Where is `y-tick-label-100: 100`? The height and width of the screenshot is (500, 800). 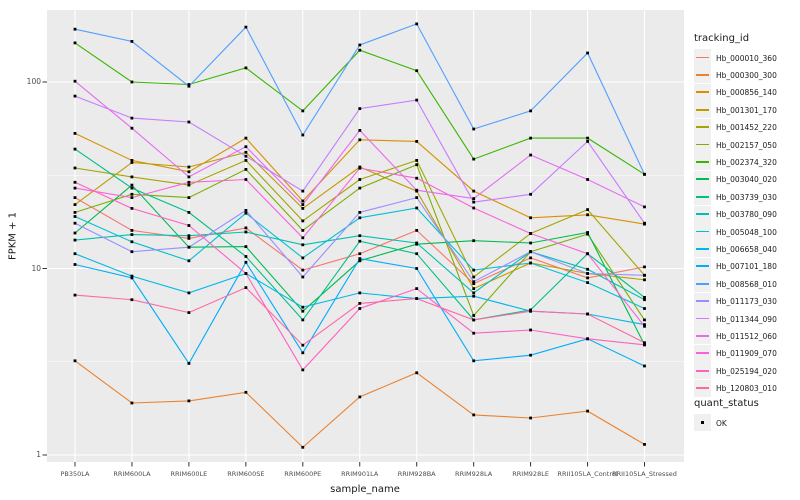 y-tick-label-100: 100 is located at coordinates (33, 81).